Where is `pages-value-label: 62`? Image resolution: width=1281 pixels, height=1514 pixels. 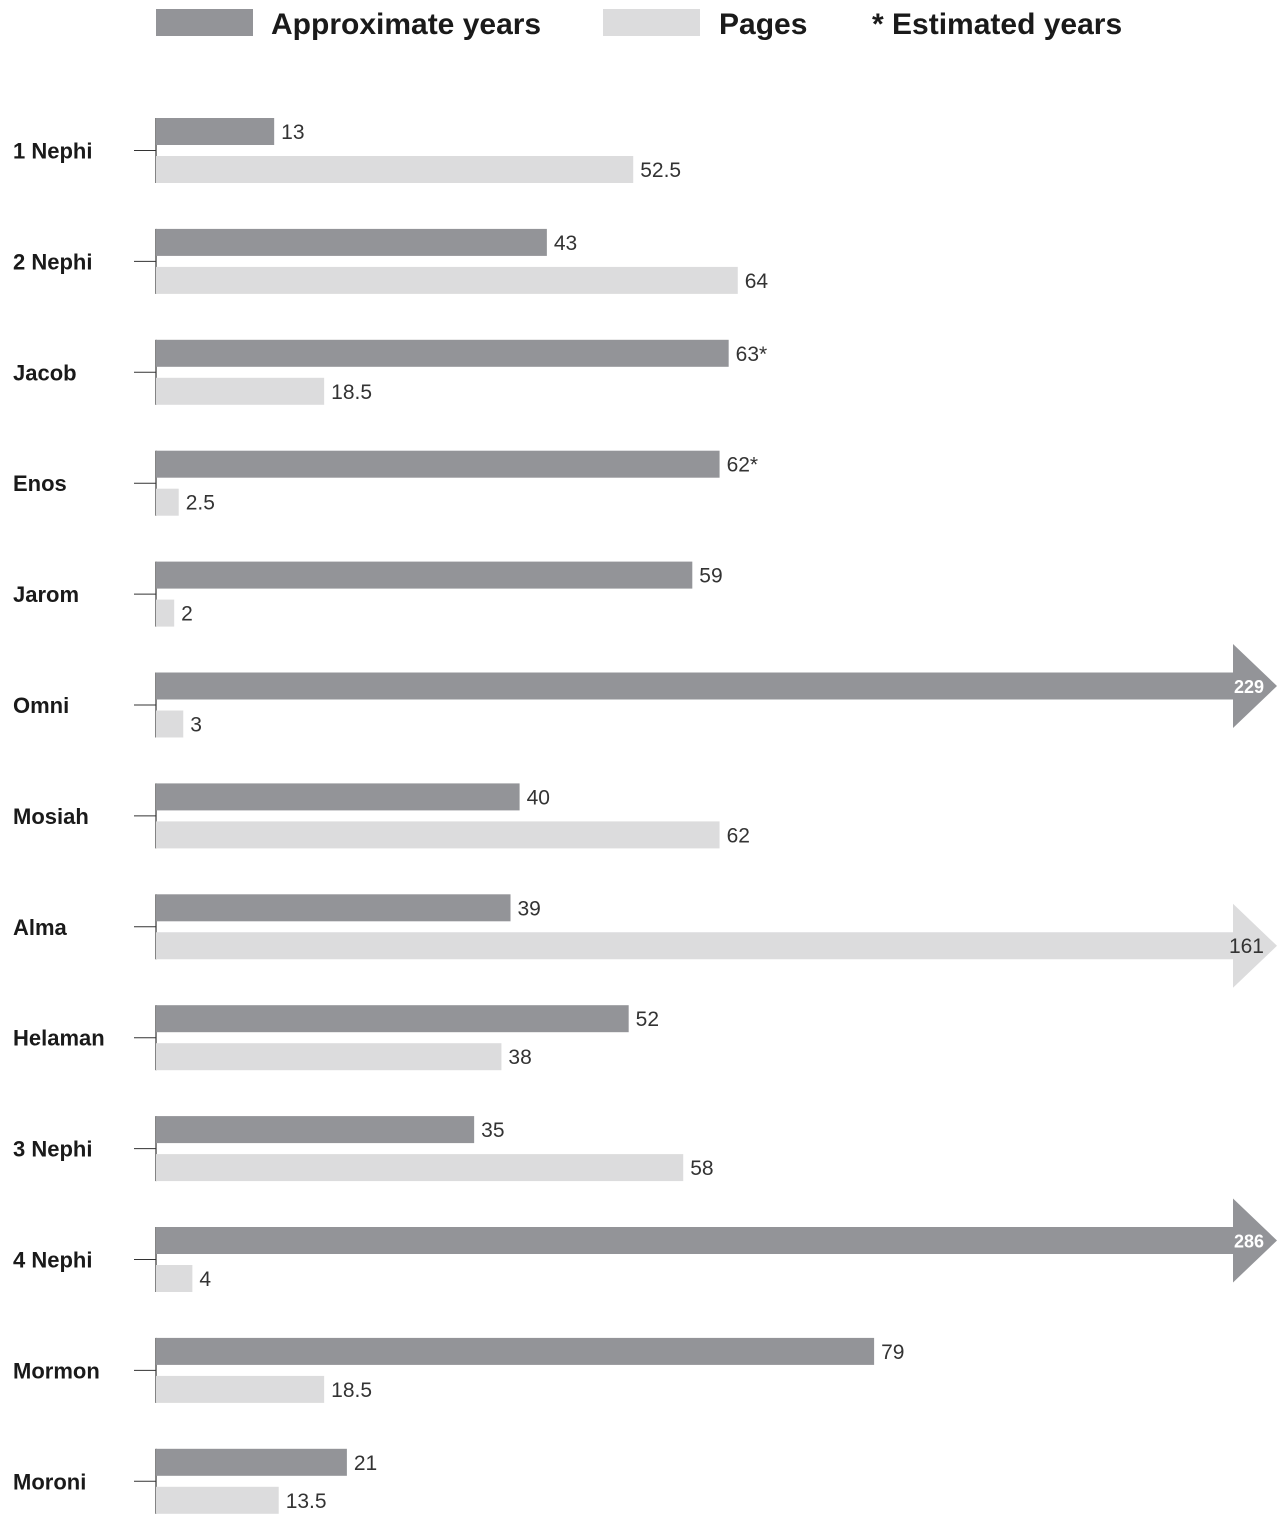 pages-value-label: 62 is located at coordinates (738, 835).